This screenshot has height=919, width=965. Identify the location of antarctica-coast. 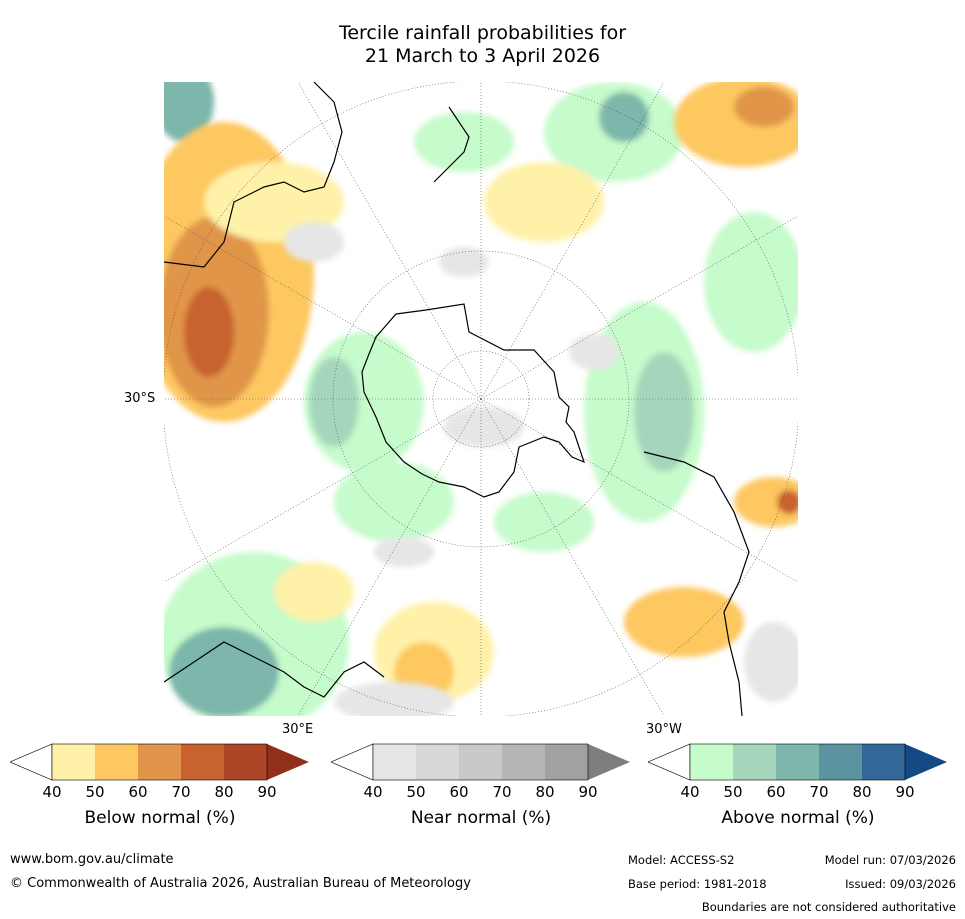
(473, 400).